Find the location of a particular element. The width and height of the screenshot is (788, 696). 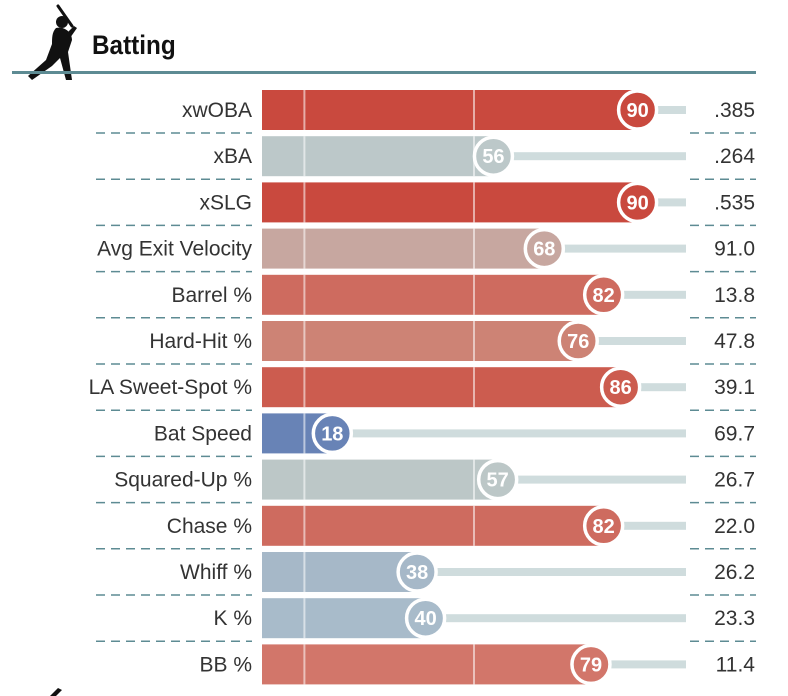

metric-label: Barrel % is located at coordinates (211, 295).